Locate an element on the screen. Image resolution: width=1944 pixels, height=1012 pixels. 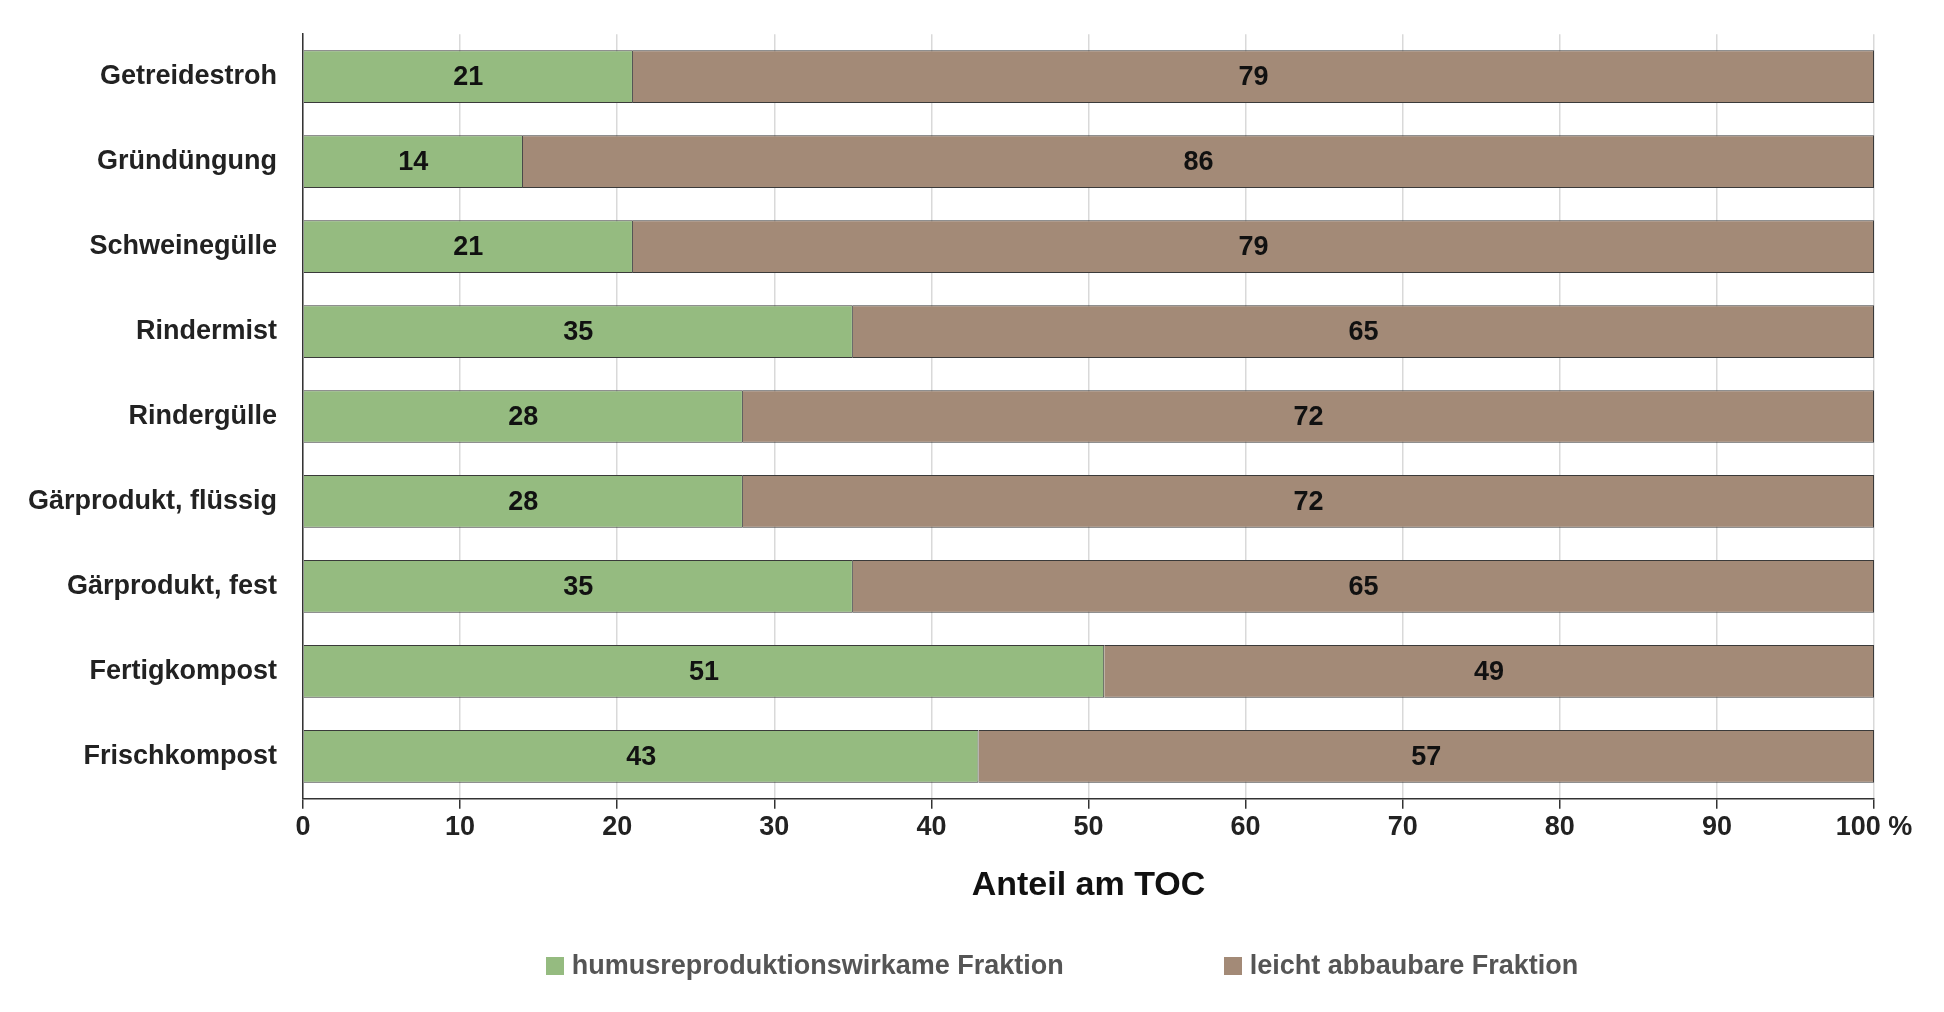
x-tick-label: 10 is located at coordinates (460, 826).